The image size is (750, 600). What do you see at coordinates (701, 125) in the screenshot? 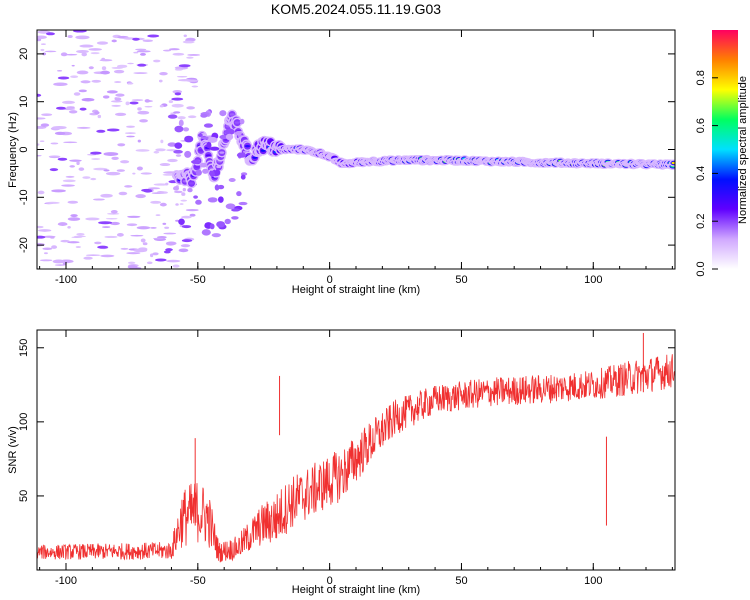
I see `colorbar-tick-label: 0.6` at bounding box center [701, 125].